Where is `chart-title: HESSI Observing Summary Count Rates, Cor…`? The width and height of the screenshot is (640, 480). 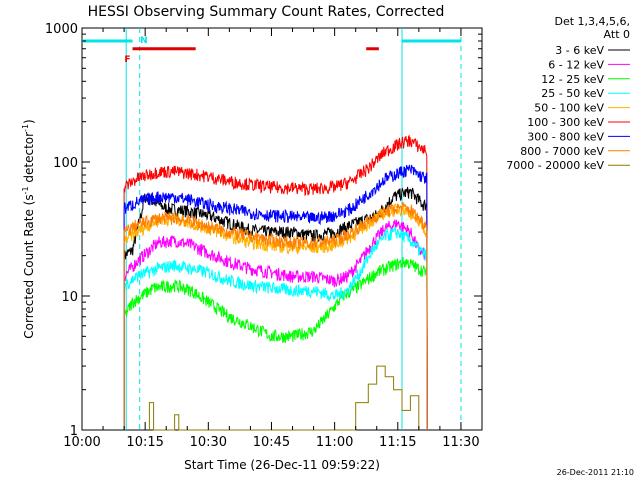
chart-title: HESSI Observing Summary Count Rates, Cor… is located at coordinates (266, 12).